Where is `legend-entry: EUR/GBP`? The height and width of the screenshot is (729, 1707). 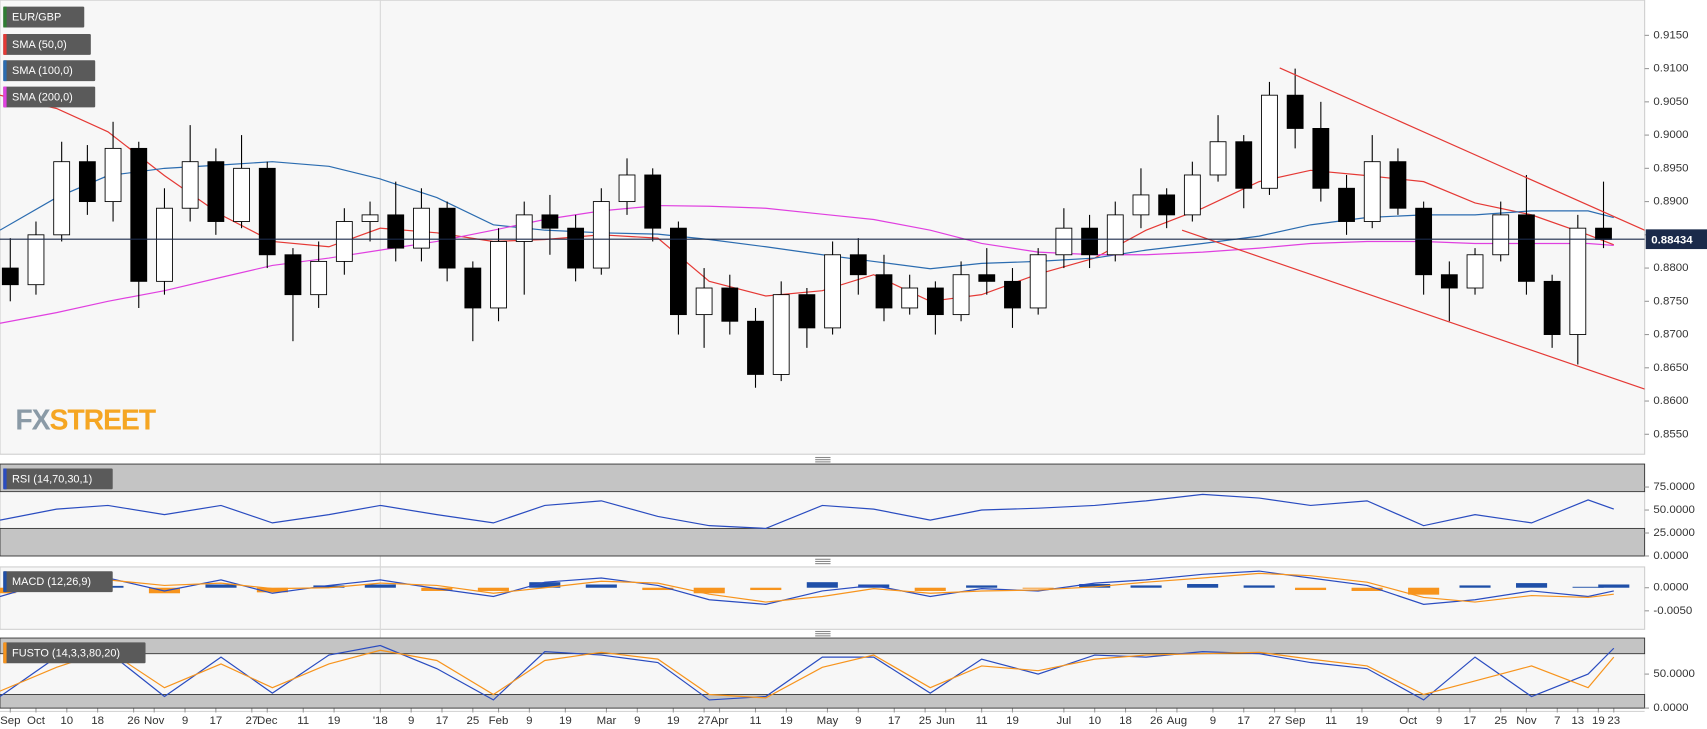
legend-entry: EUR/GBP is located at coordinates (36, 18).